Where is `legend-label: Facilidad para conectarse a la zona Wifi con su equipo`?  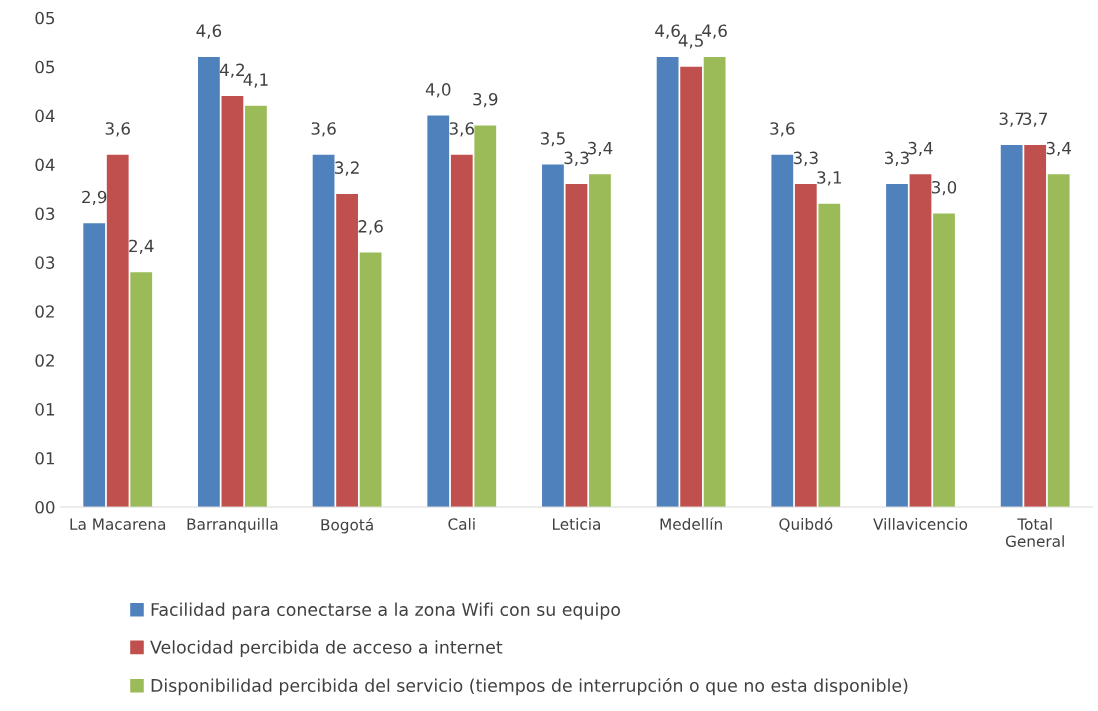
legend-label: Facilidad para conectarse a la zona Wifi con su equipo is located at coordinates (386, 611).